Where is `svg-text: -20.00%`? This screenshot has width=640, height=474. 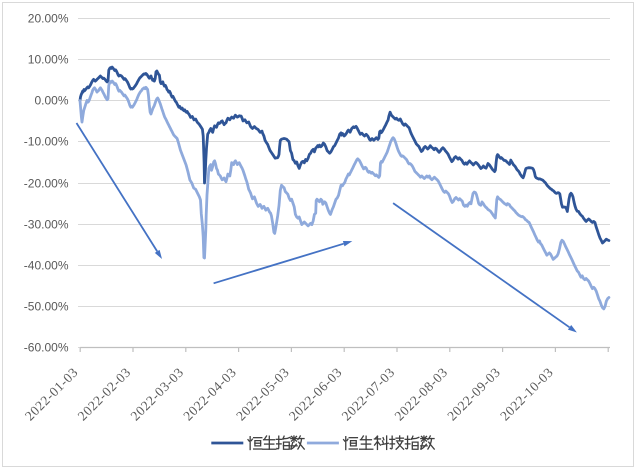
svg-text: -20.00% is located at coordinates (46, 184).